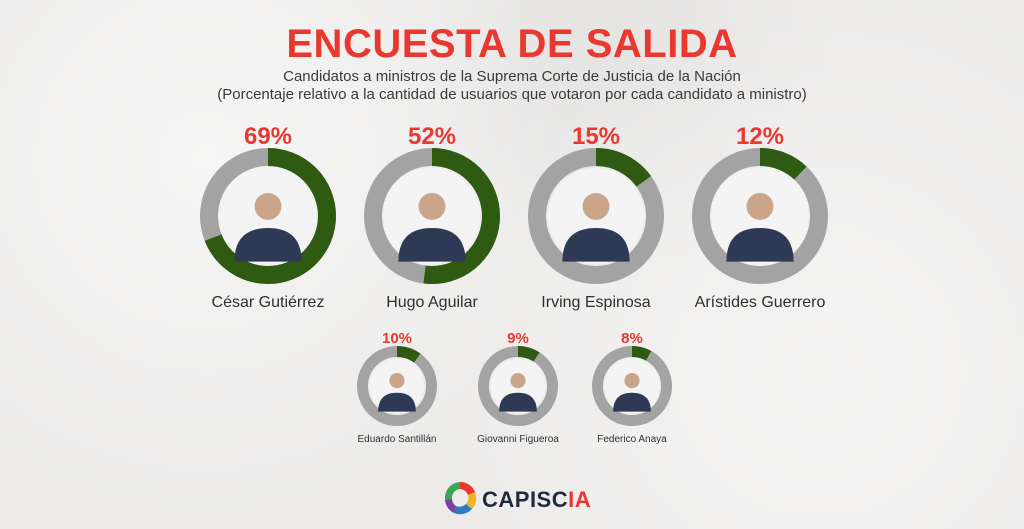  I want to click on candidate-4: 10% Eduardo Santillán, so click(397, 387).